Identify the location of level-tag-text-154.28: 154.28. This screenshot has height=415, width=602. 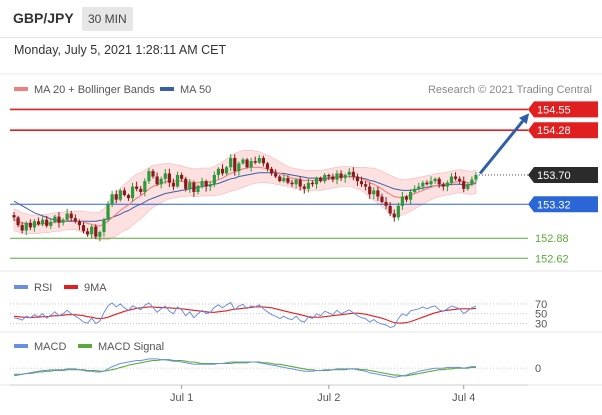
(554, 131).